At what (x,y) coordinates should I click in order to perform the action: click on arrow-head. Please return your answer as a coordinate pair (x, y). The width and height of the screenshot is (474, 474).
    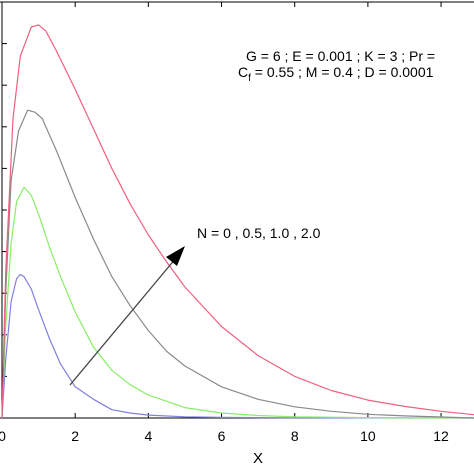
    Looking at the image, I should click on (175, 256).